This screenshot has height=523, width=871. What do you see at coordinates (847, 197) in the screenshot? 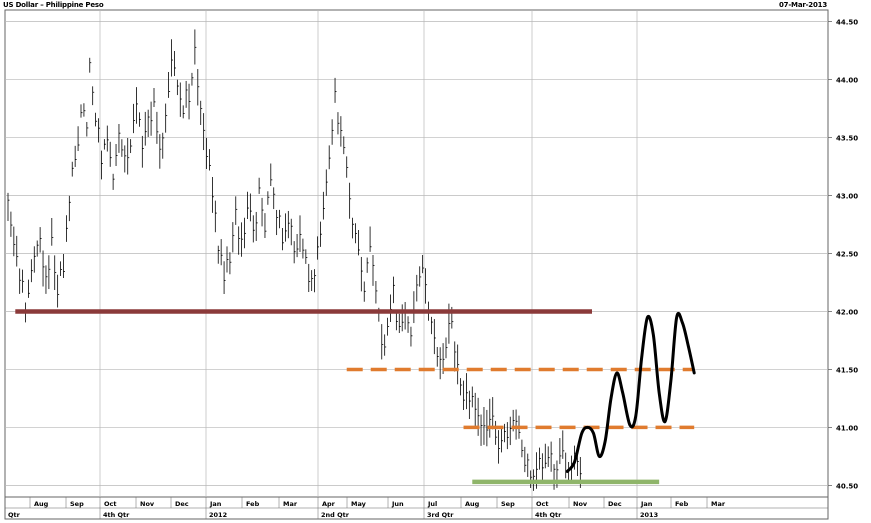
I see `y-tick-label: 43.00` at bounding box center [847, 197].